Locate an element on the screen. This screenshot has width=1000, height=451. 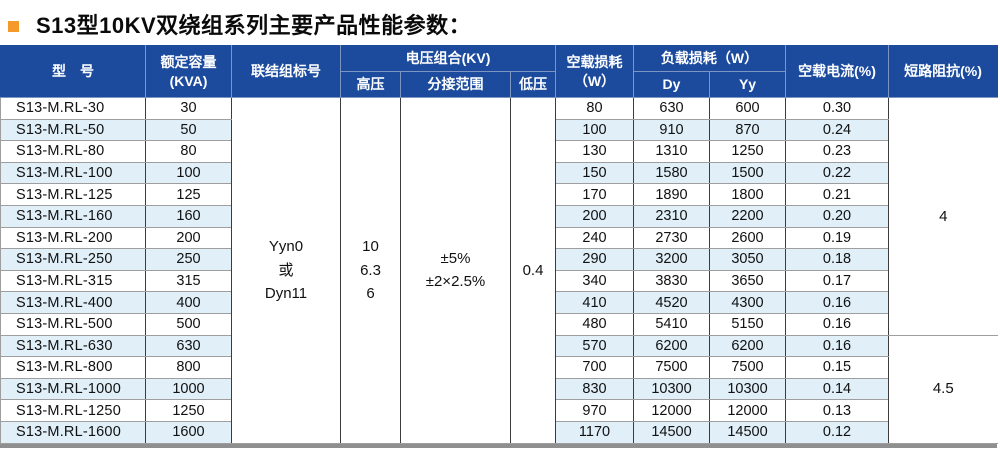
header-vector-group: 联结组标号 is located at coordinates (286, 71).